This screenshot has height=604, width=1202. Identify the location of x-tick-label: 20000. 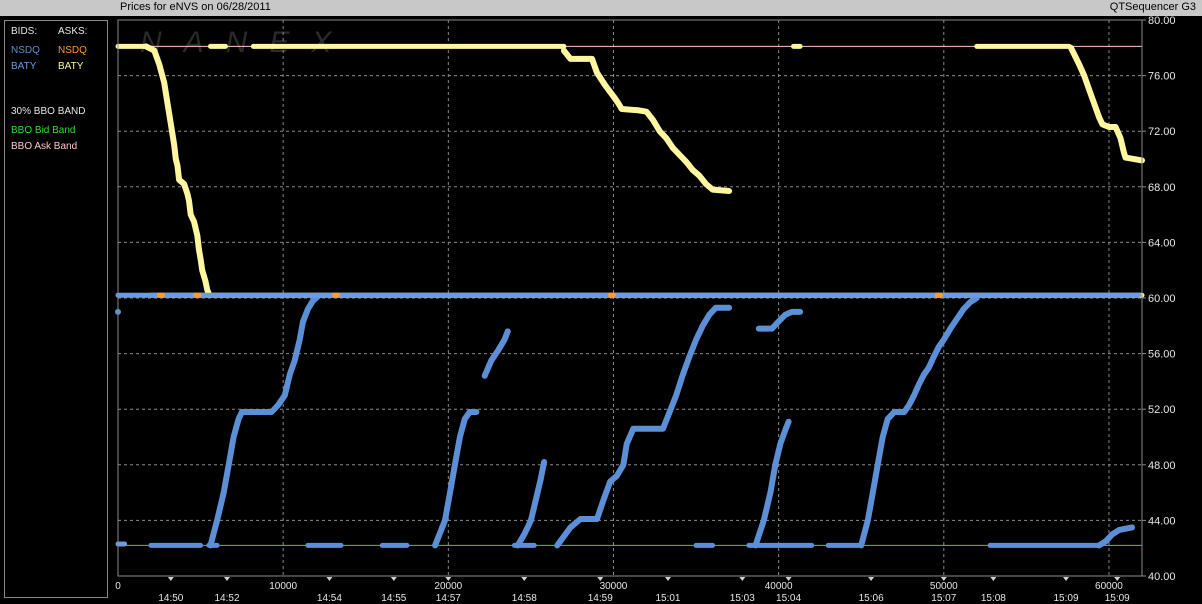
(448, 586).